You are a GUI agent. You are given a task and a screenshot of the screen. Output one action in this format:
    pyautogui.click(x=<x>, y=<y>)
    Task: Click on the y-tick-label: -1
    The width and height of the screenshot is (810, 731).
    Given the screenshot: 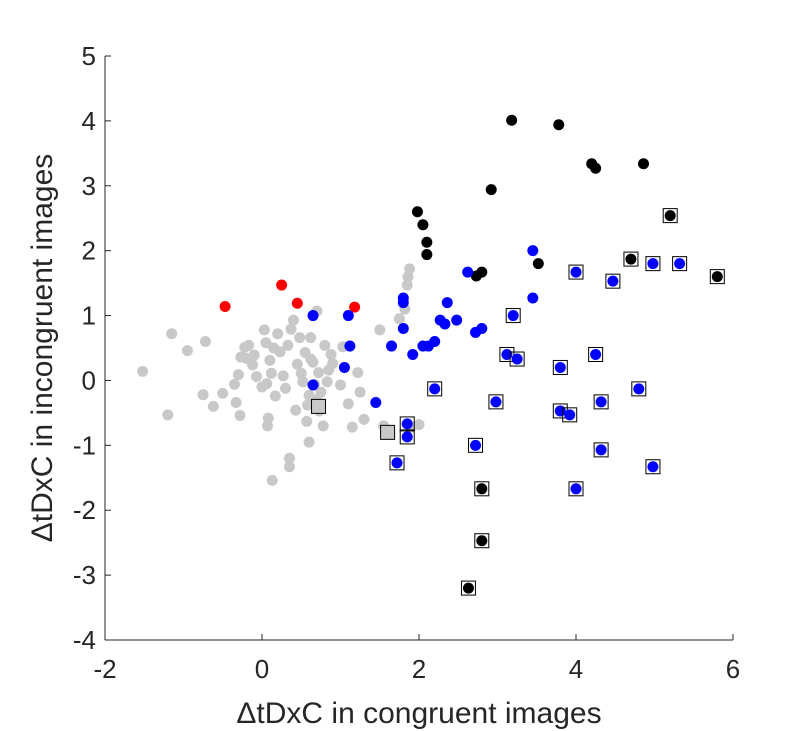 What is the action you would take?
    pyautogui.click(x=84, y=445)
    